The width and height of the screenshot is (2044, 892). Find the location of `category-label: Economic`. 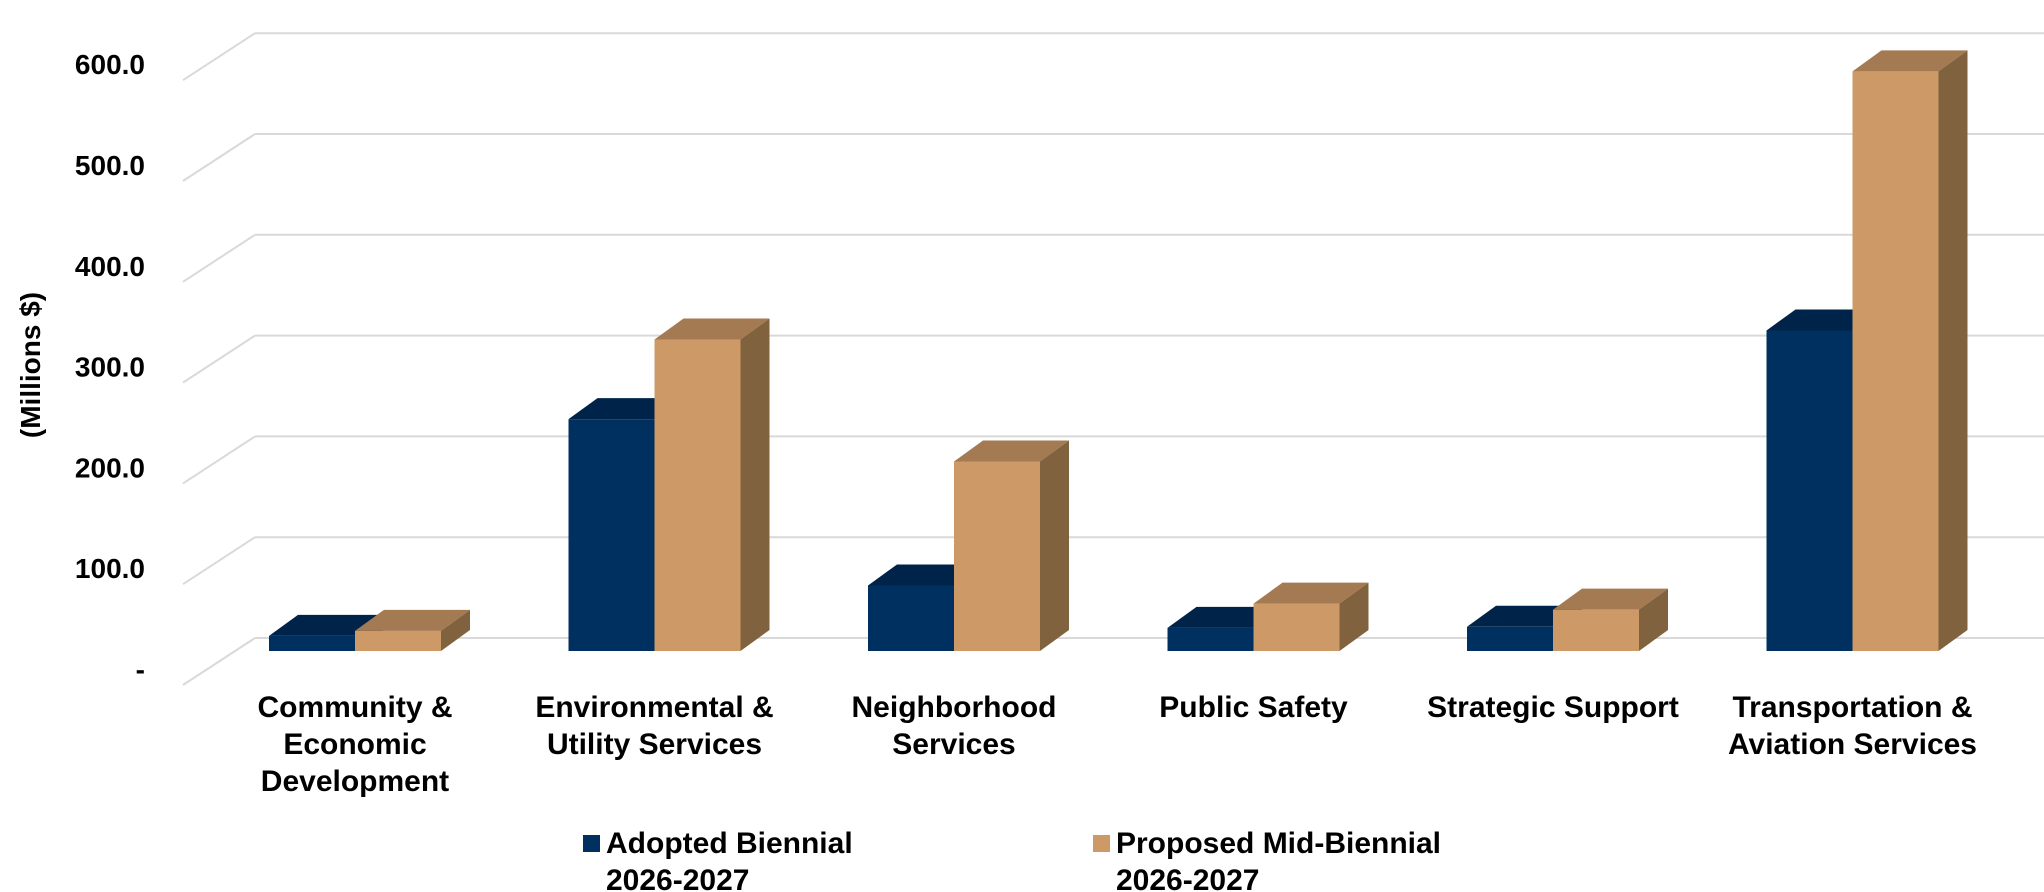

category-label: Economic is located at coordinates (354, 744).